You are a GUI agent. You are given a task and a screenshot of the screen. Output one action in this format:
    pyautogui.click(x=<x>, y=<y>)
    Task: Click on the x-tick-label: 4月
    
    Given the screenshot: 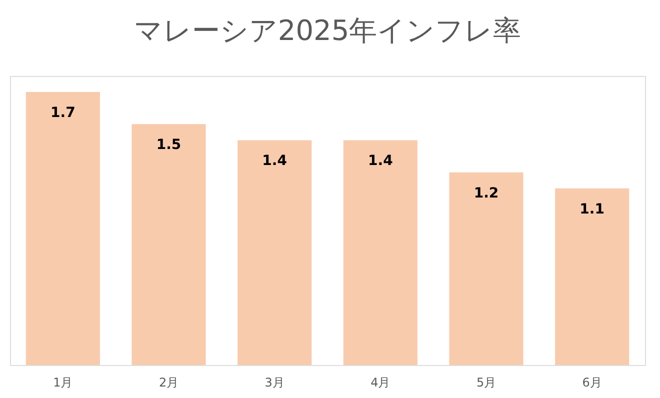 What is the action you would take?
    pyautogui.click(x=380, y=383)
    